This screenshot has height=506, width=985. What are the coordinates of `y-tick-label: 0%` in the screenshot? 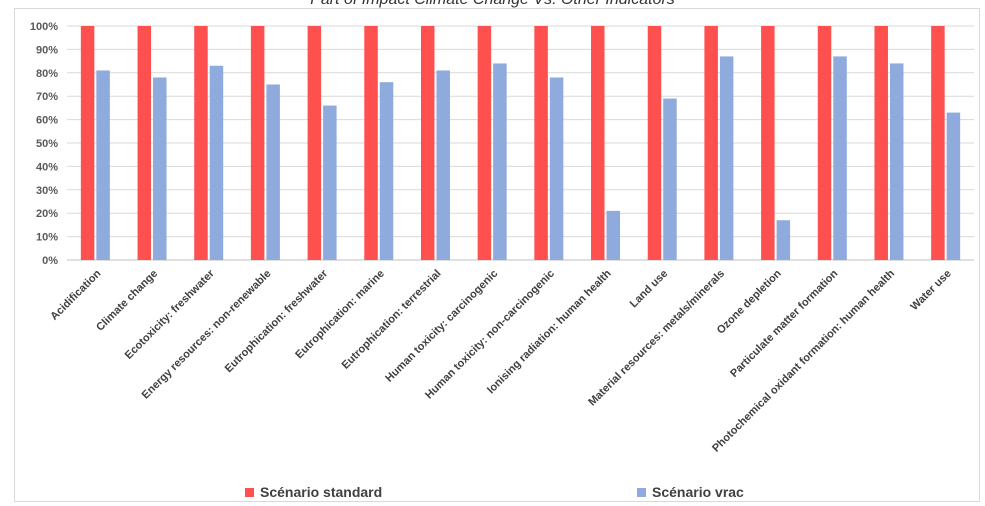 It's located at (50, 261).